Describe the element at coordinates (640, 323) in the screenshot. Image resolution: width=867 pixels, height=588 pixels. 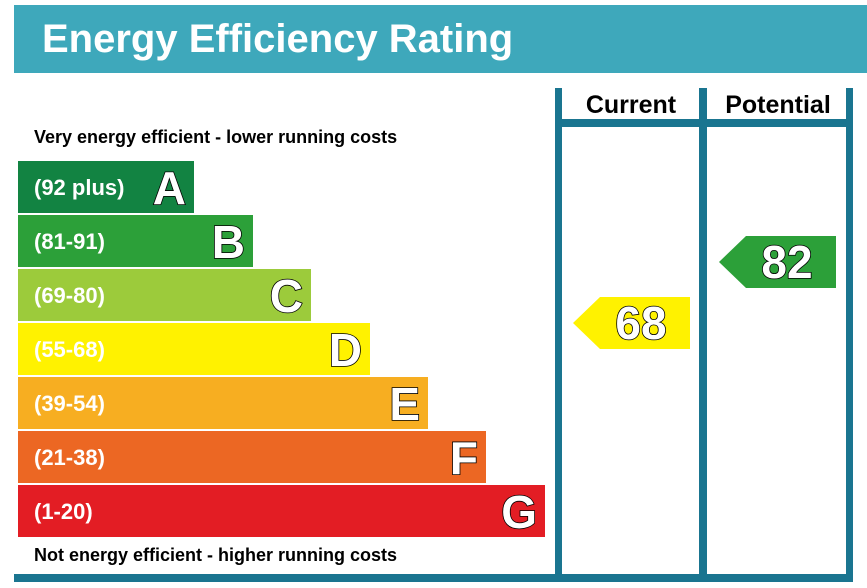
I see `current-rating-arrow-value: 68` at that location.